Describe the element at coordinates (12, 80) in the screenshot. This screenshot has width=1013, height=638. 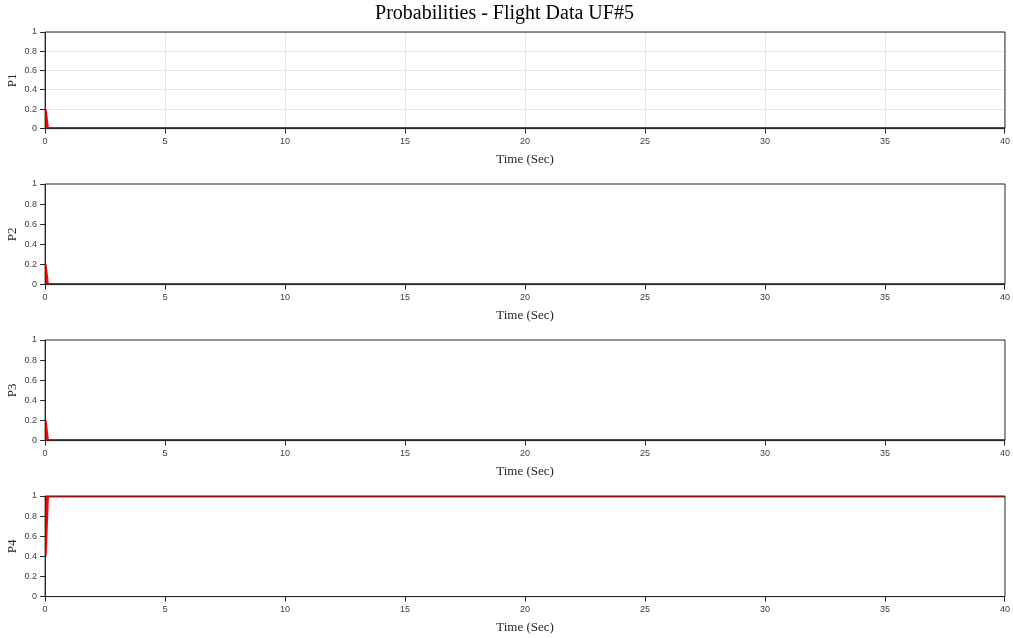
I see `y-axis-title: P1` at that location.